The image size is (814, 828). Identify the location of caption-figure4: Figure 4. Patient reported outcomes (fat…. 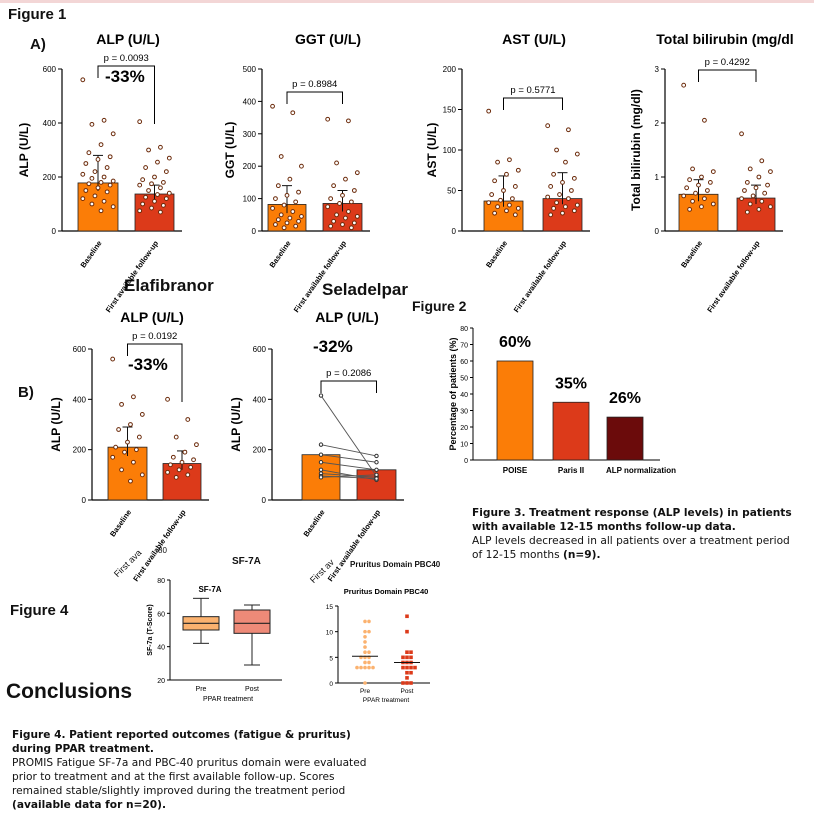
(198, 770).